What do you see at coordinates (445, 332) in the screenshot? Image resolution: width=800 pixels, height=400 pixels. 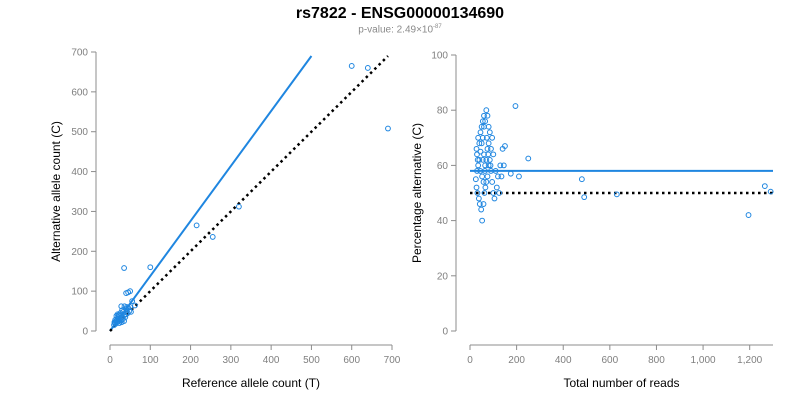 I see `right-y-tick-label: 0` at bounding box center [445, 332].